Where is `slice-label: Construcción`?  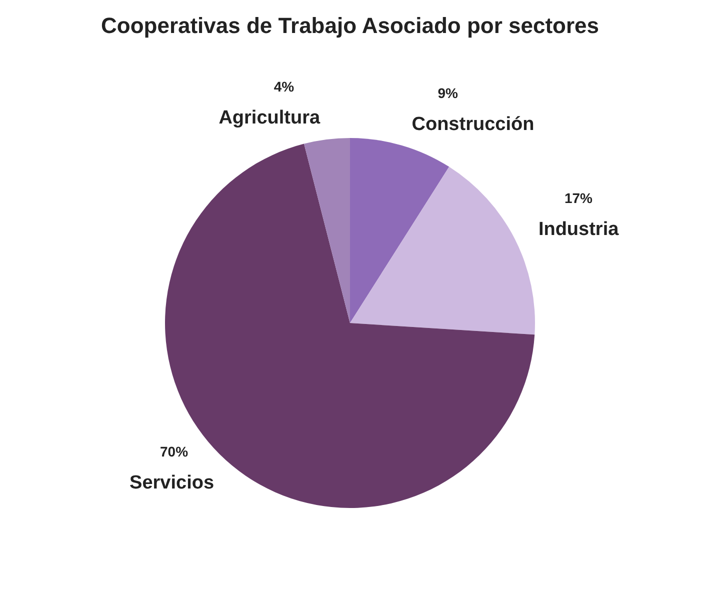
slice-label: Construcción is located at coordinates (473, 125).